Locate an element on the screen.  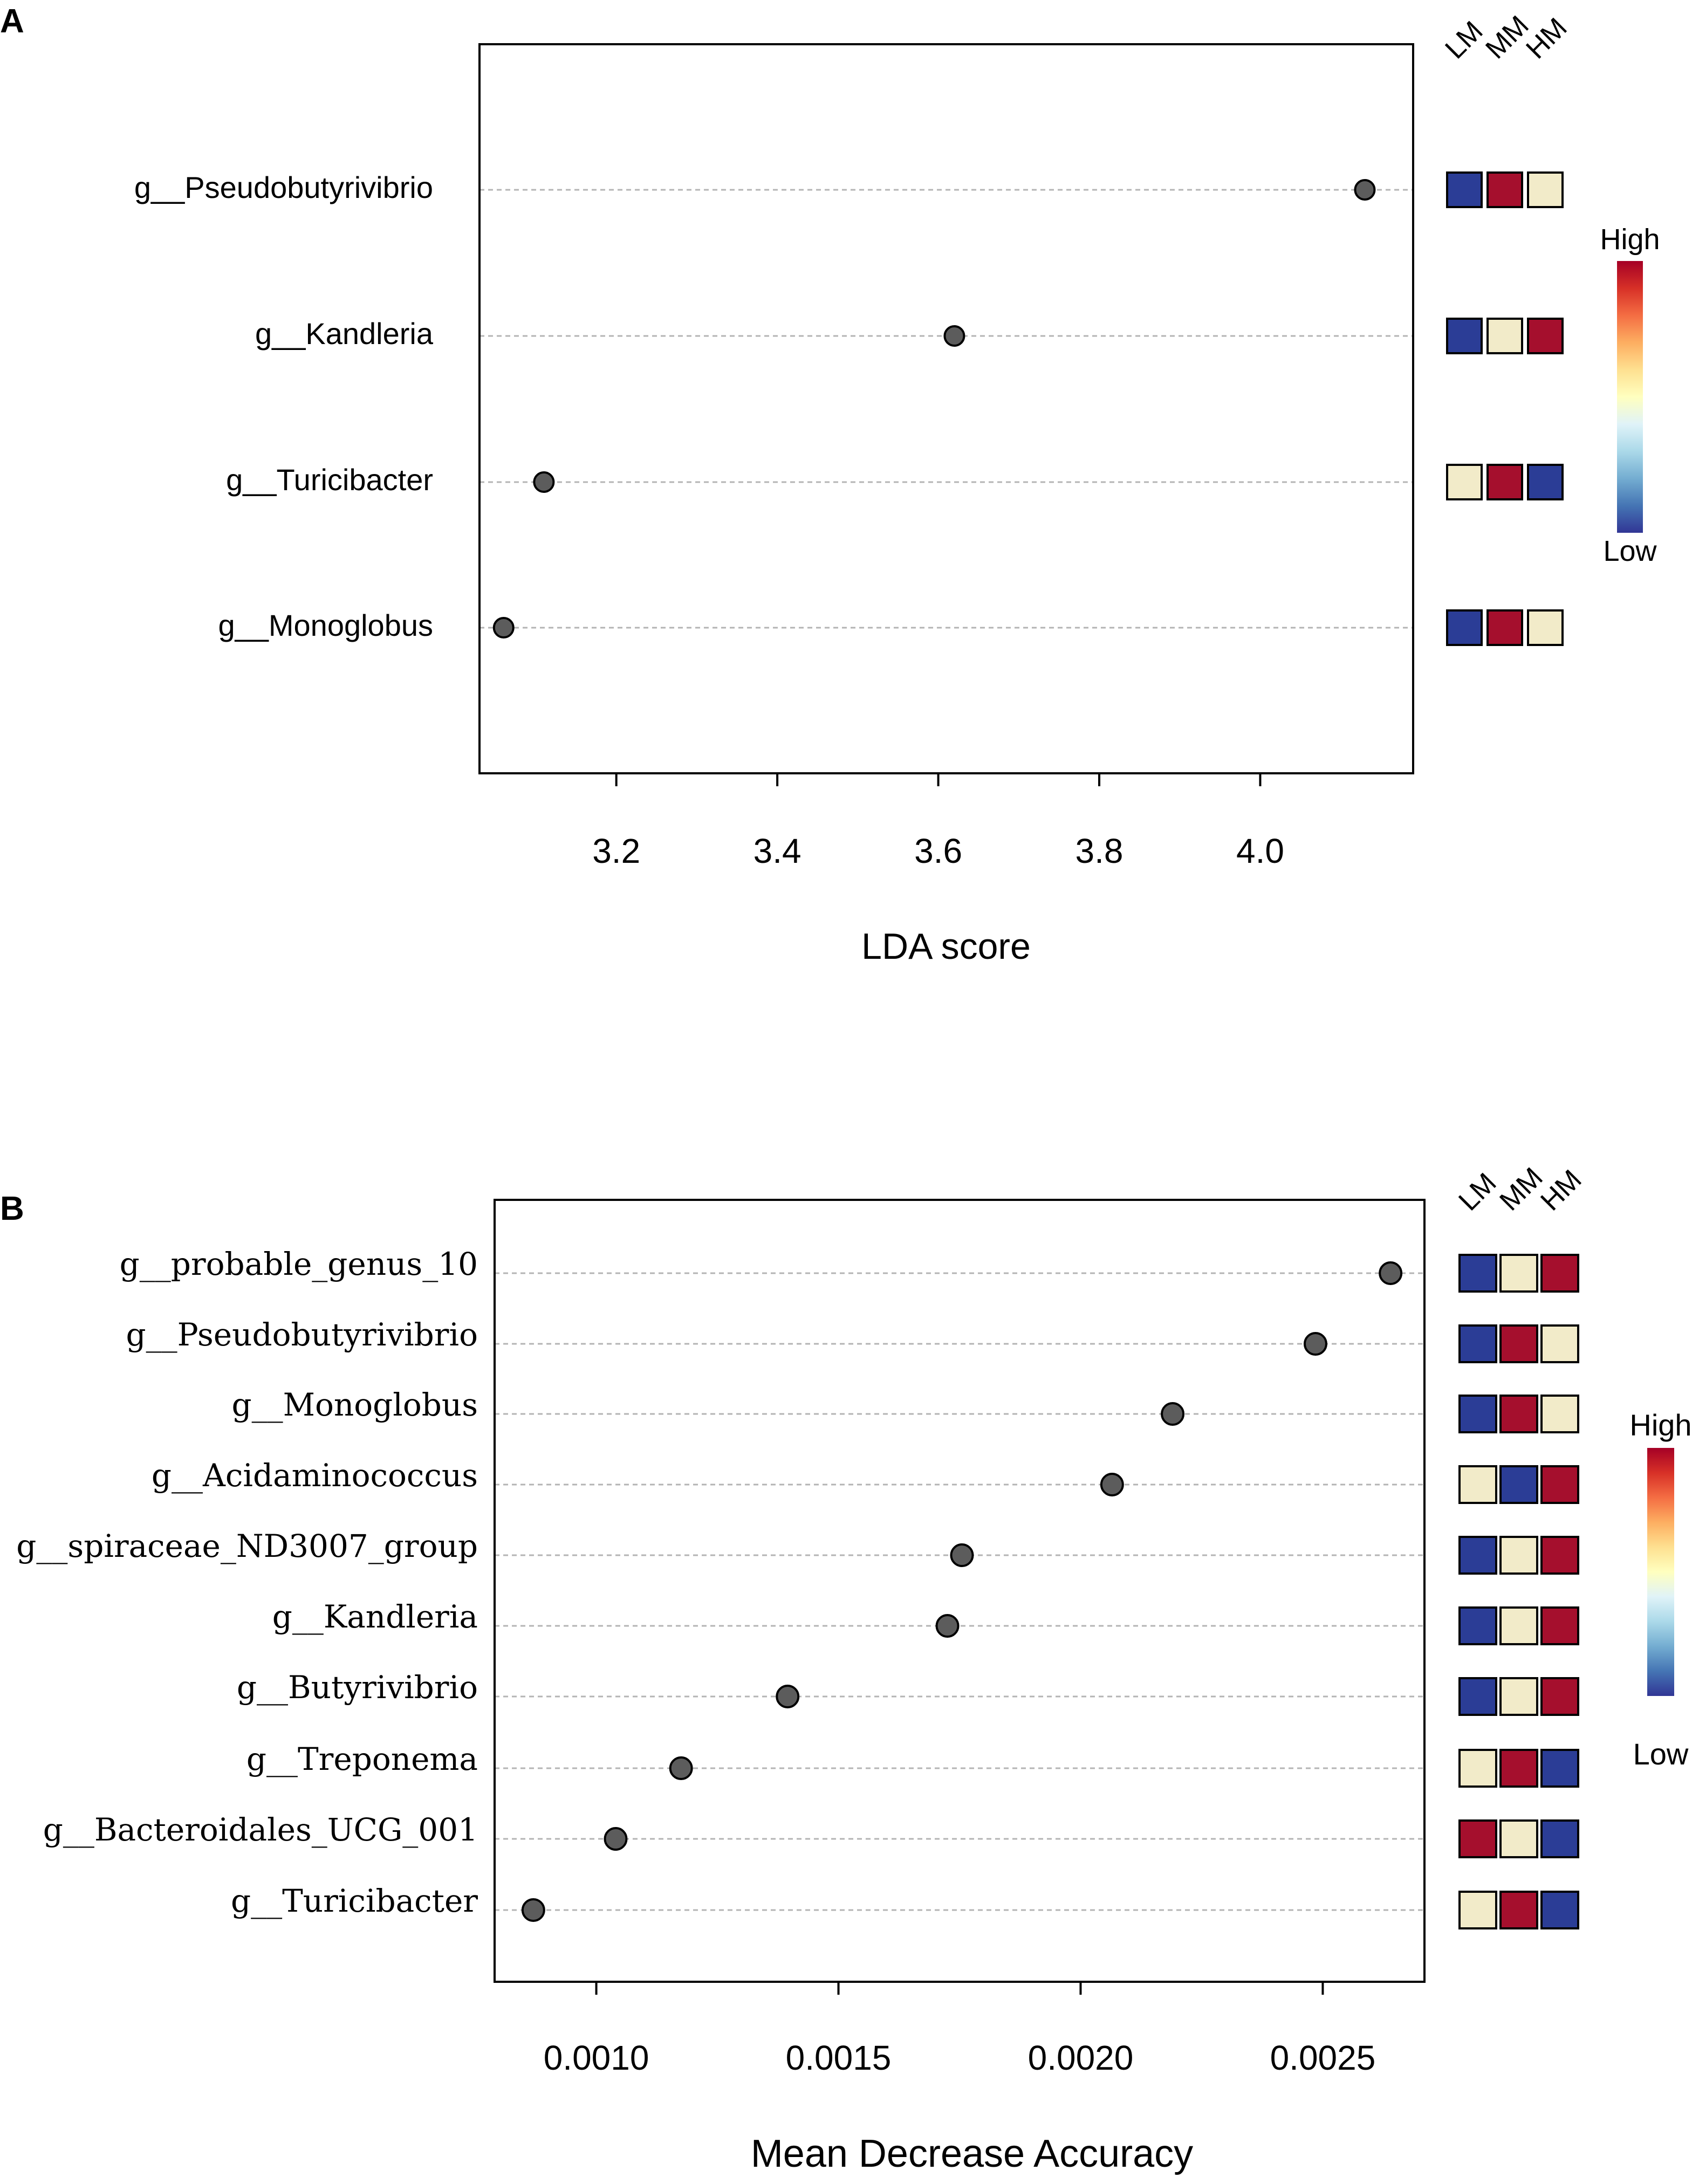
x-tick-label: 0.0025 is located at coordinates (1323, 2057).